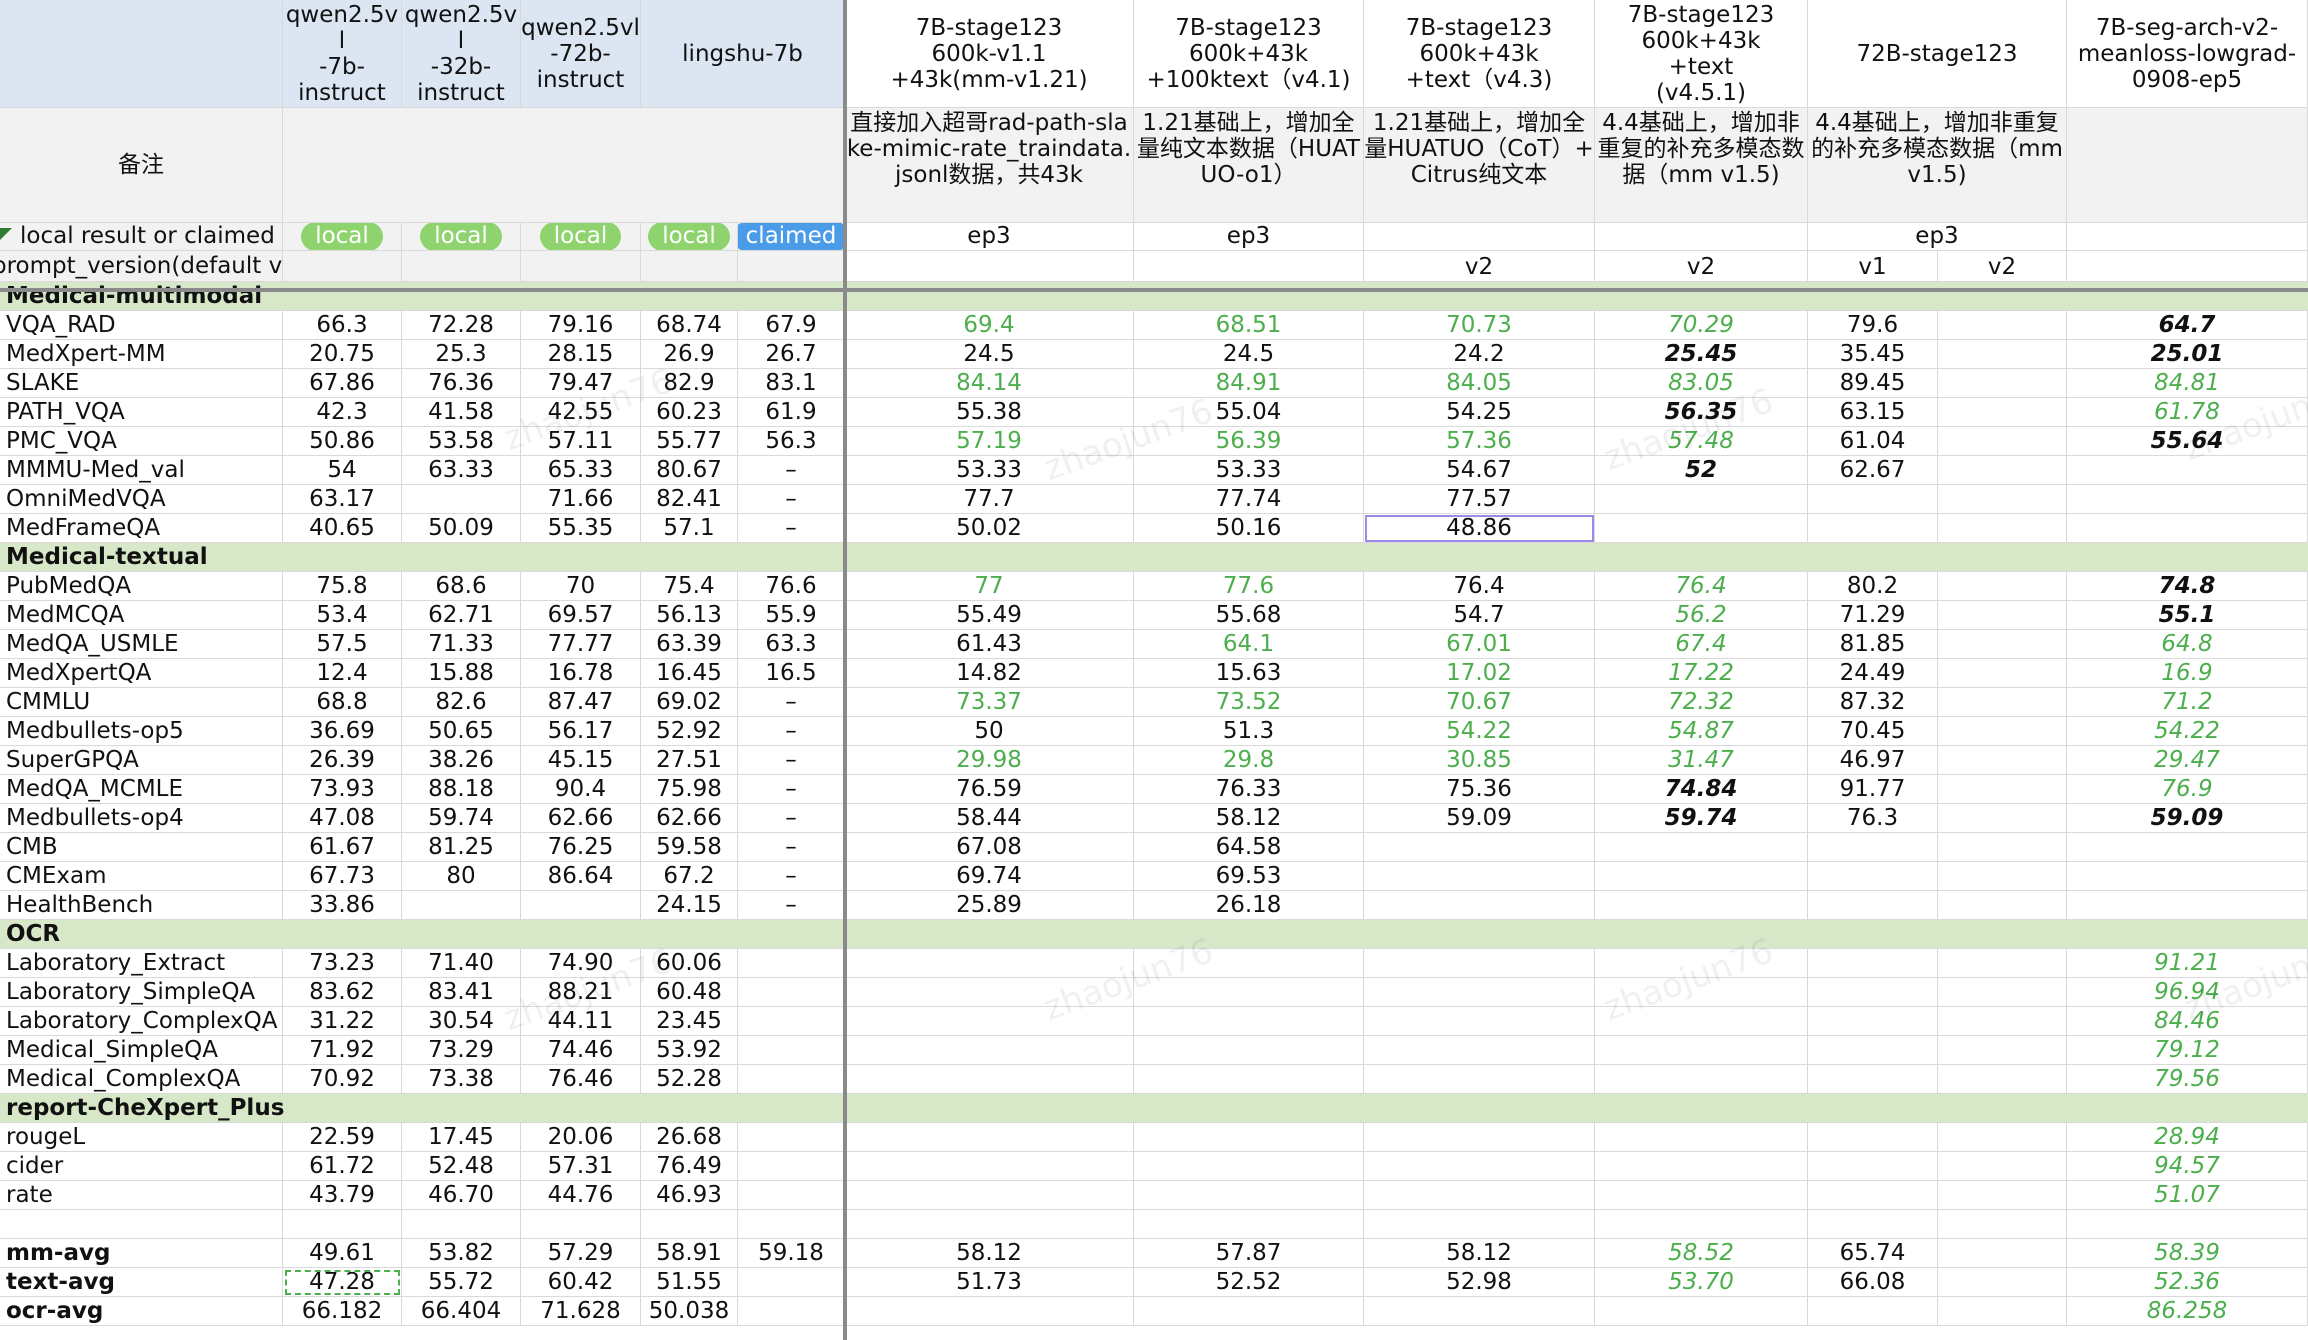 The height and width of the screenshot is (1340, 2308). I want to click on value-cell: 26.68, so click(689, 1137).